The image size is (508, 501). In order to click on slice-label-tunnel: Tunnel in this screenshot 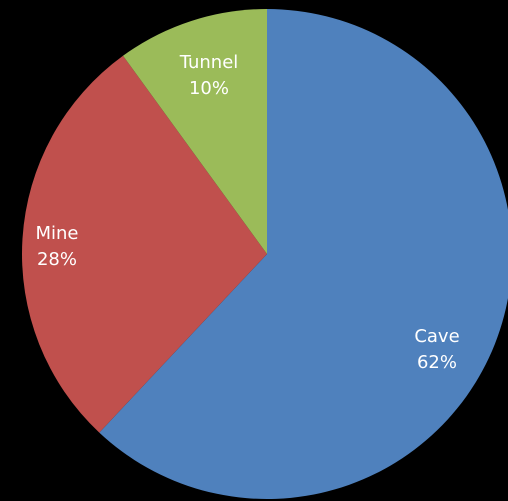, I will do `click(209, 62)`.